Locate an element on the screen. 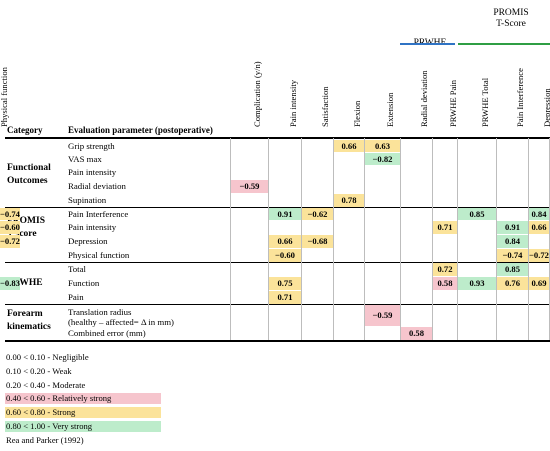  category-label: Functional Outcomes is located at coordinates (29, 174).